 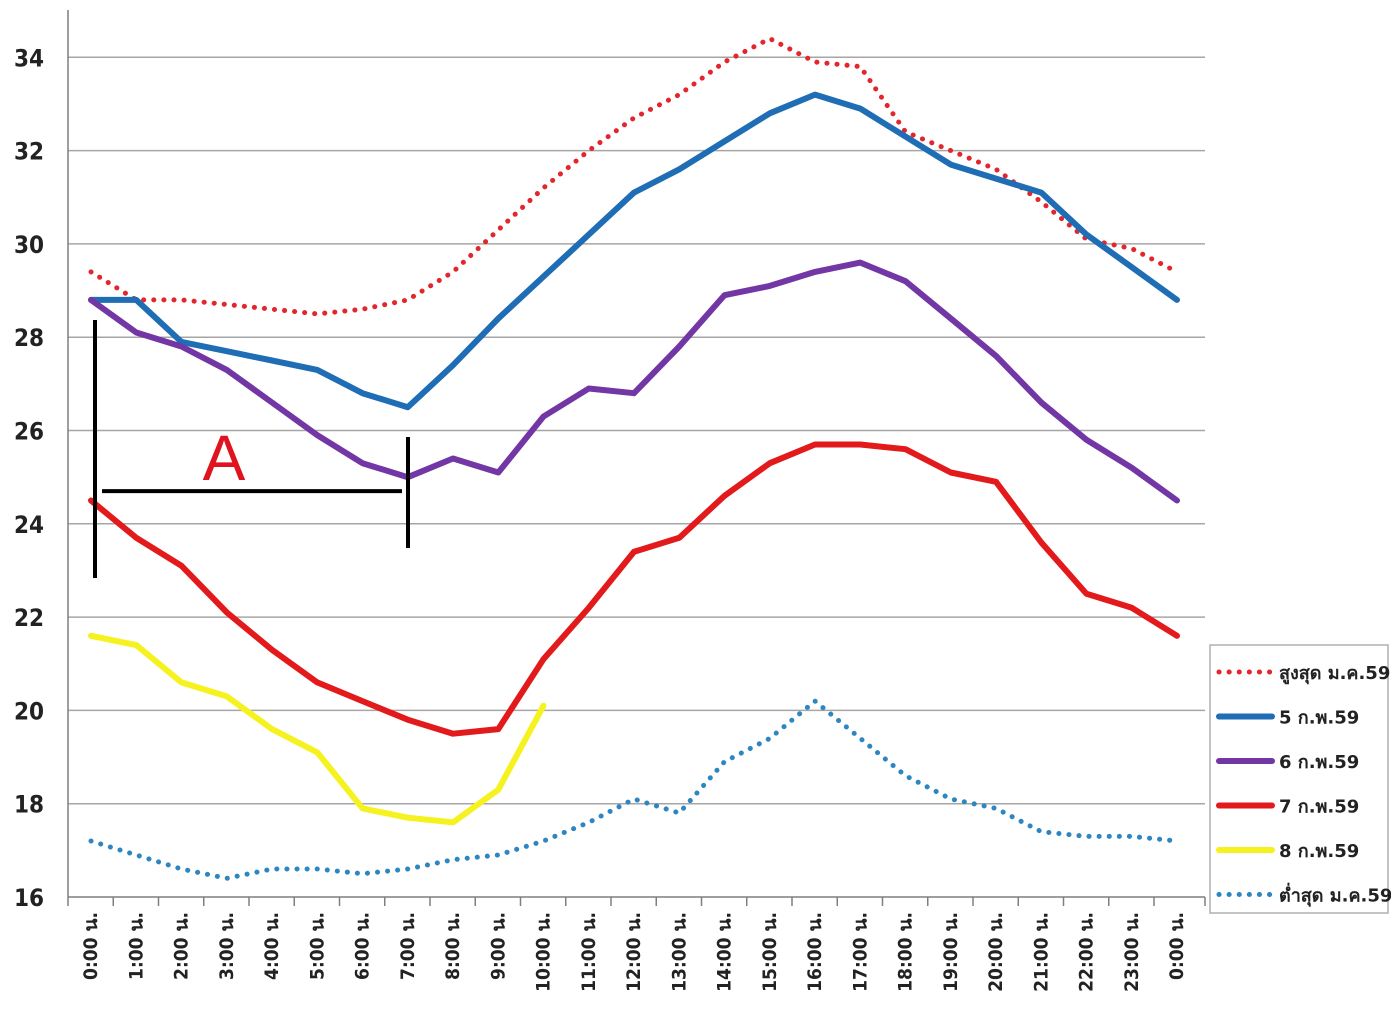 I want to click on legend-label: 7 ก.พ.59, so click(x=1319, y=807).